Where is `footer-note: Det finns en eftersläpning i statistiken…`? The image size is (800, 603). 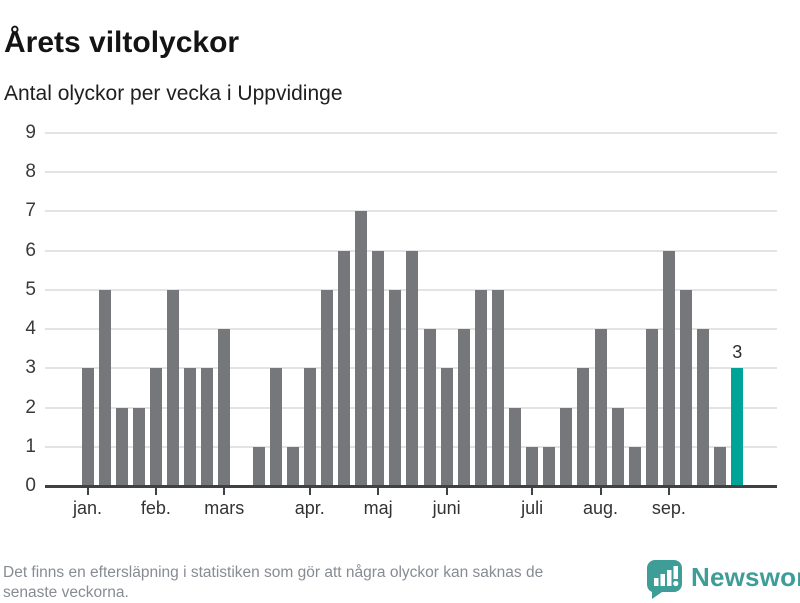 footer-note: Det finns en eftersläpning i statistiken… is located at coordinates (315, 583).